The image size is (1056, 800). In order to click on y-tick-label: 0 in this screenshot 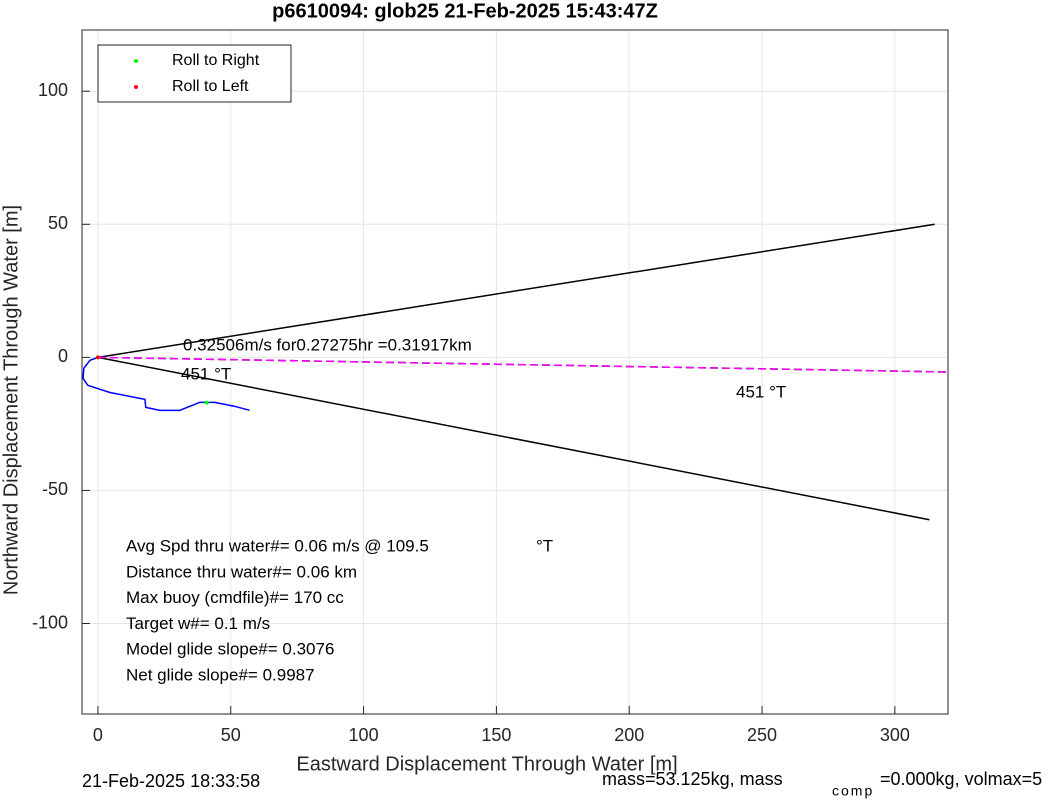, I will do `click(63, 356)`.